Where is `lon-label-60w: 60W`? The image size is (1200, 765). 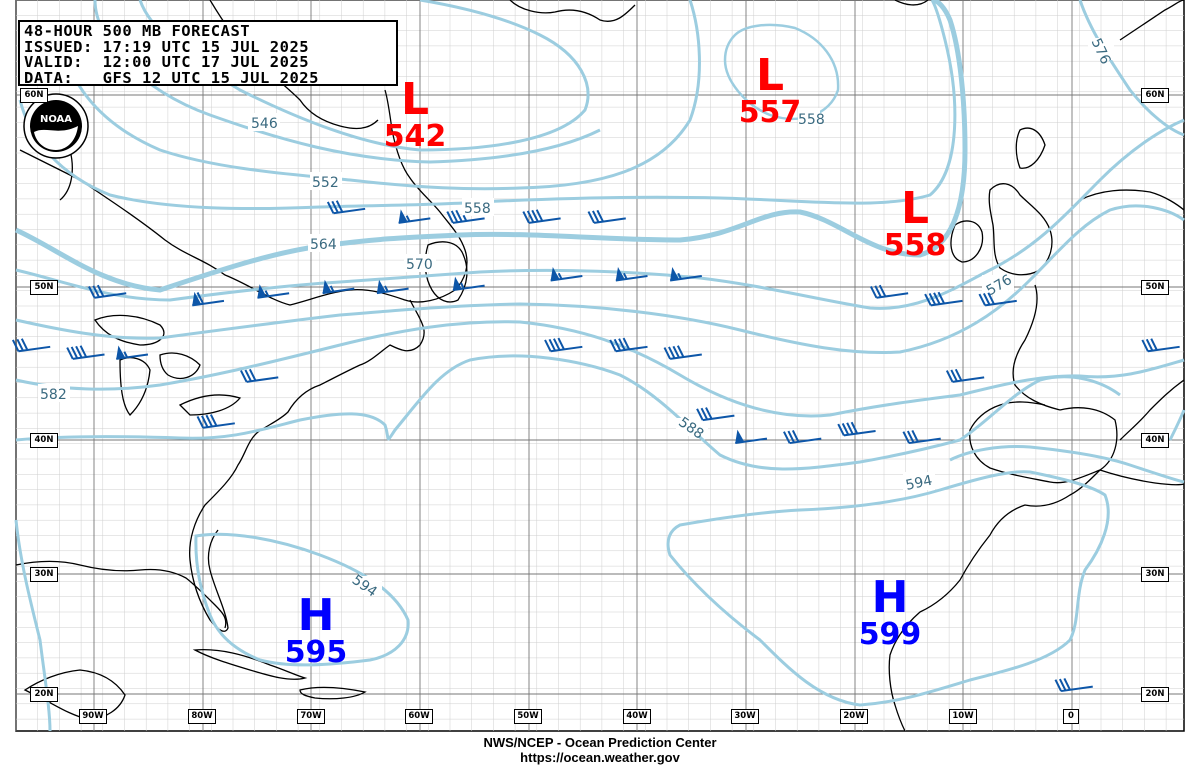
lon-label-60w: 60W is located at coordinates (419, 716).